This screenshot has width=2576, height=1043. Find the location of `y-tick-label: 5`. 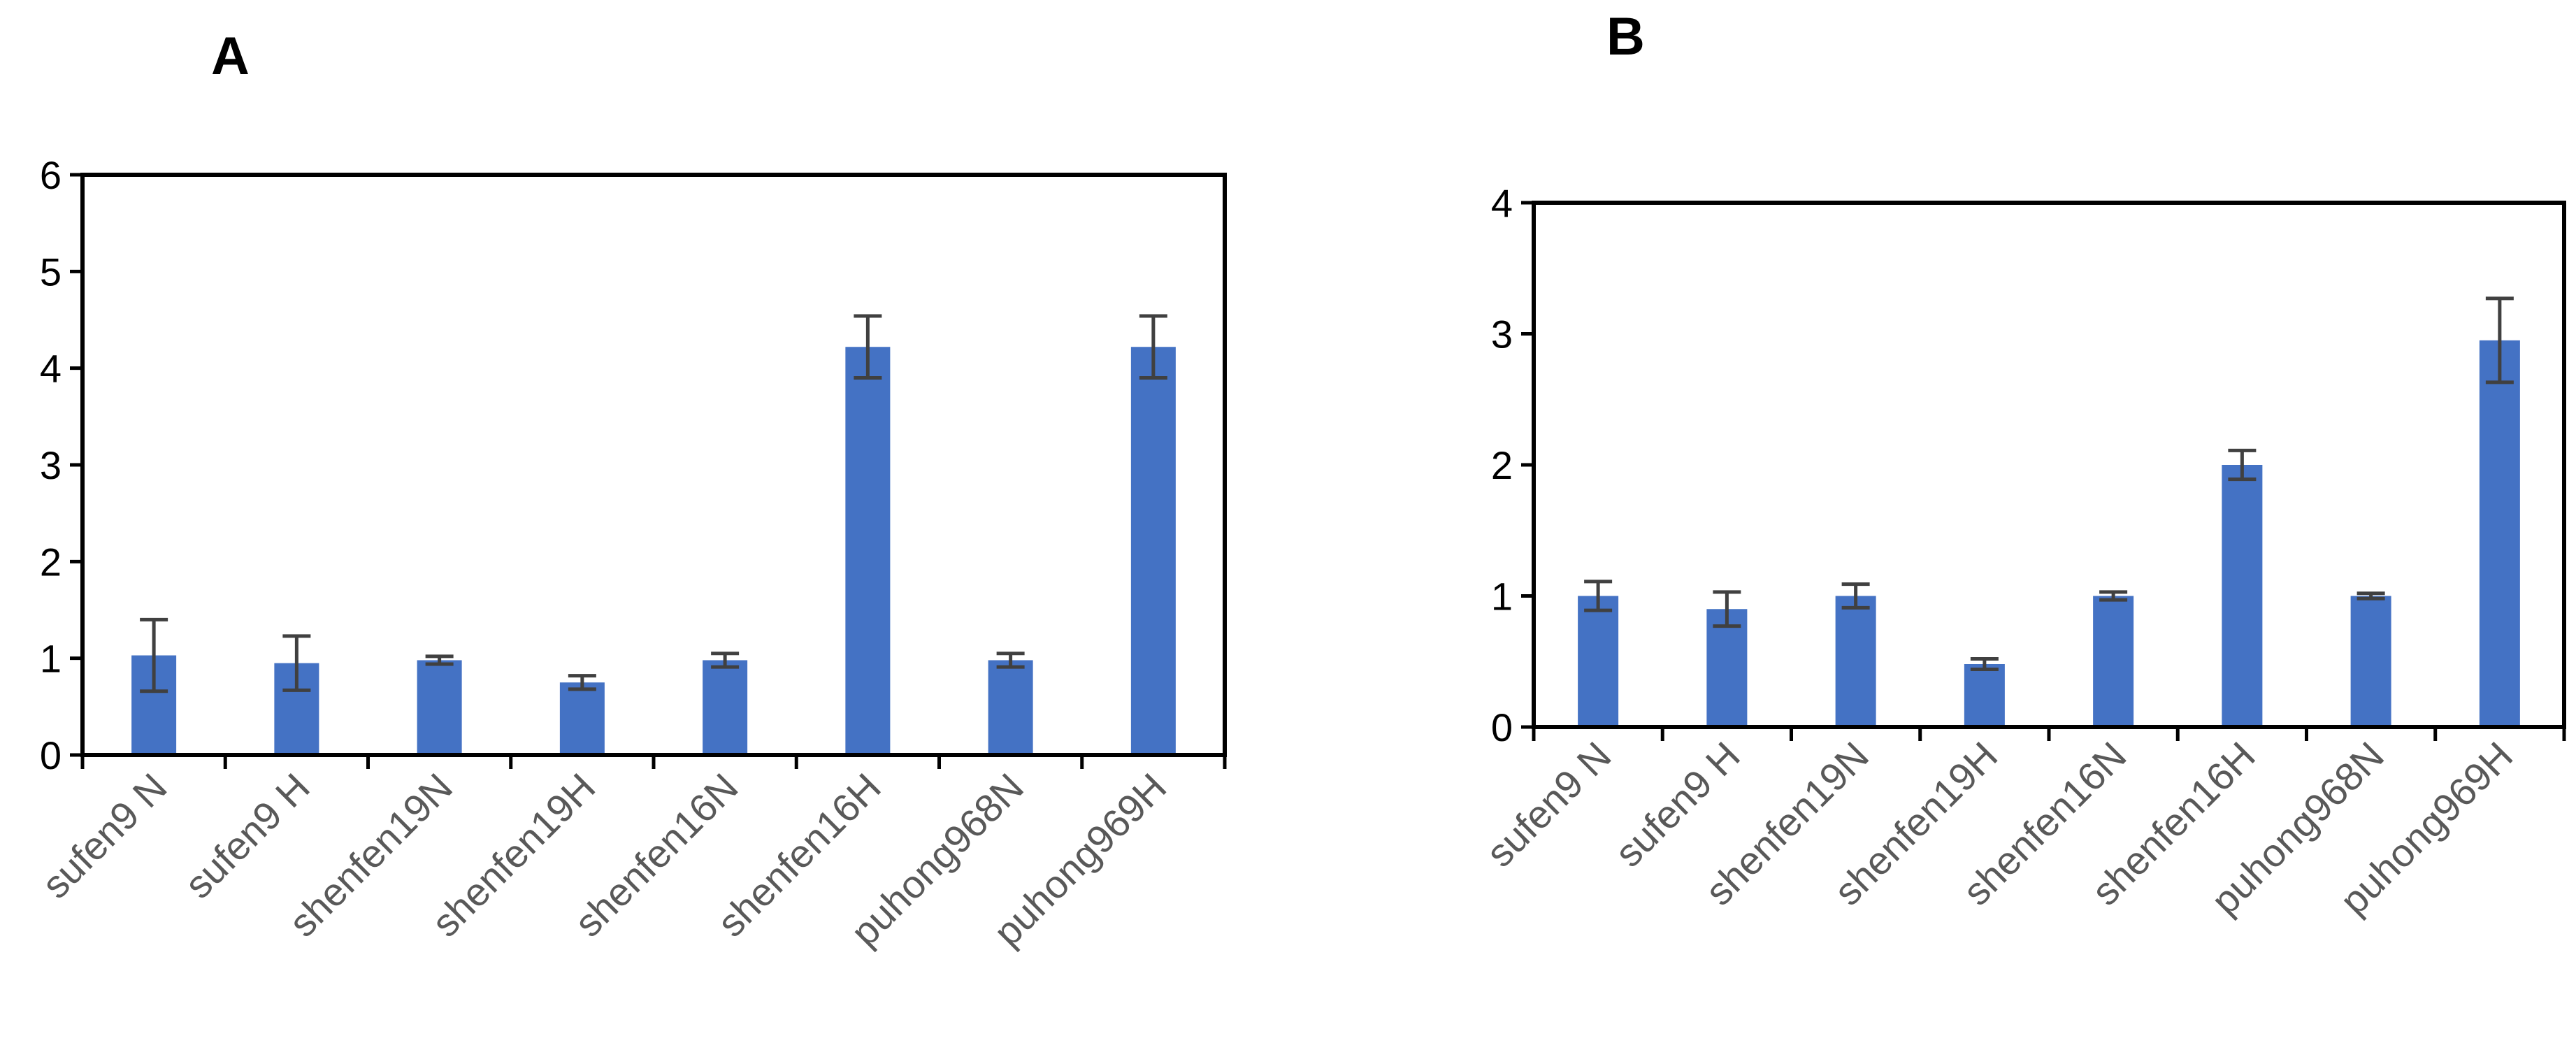

y-tick-label: 5 is located at coordinates (51, 272).